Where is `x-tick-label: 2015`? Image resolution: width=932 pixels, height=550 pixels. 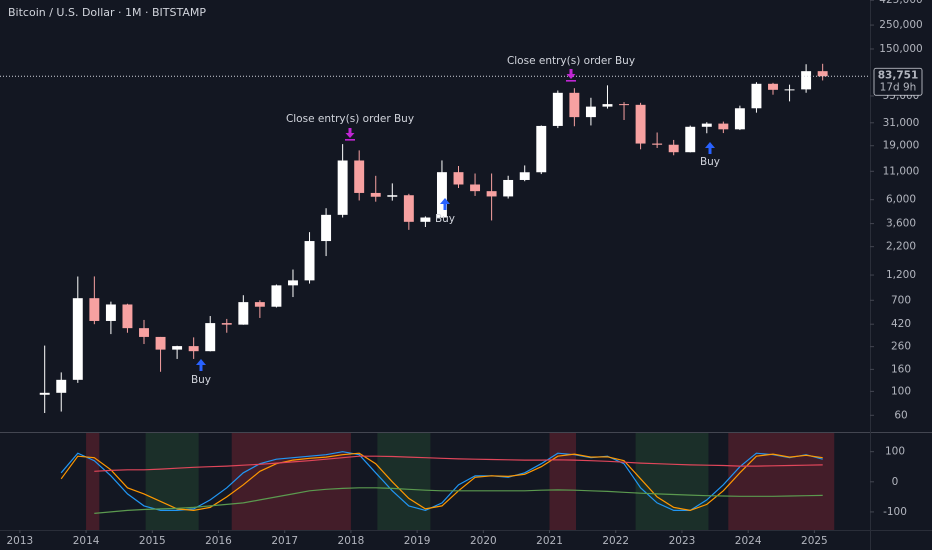 x-tick-label: 2015 is located at coordinates (152, 541).